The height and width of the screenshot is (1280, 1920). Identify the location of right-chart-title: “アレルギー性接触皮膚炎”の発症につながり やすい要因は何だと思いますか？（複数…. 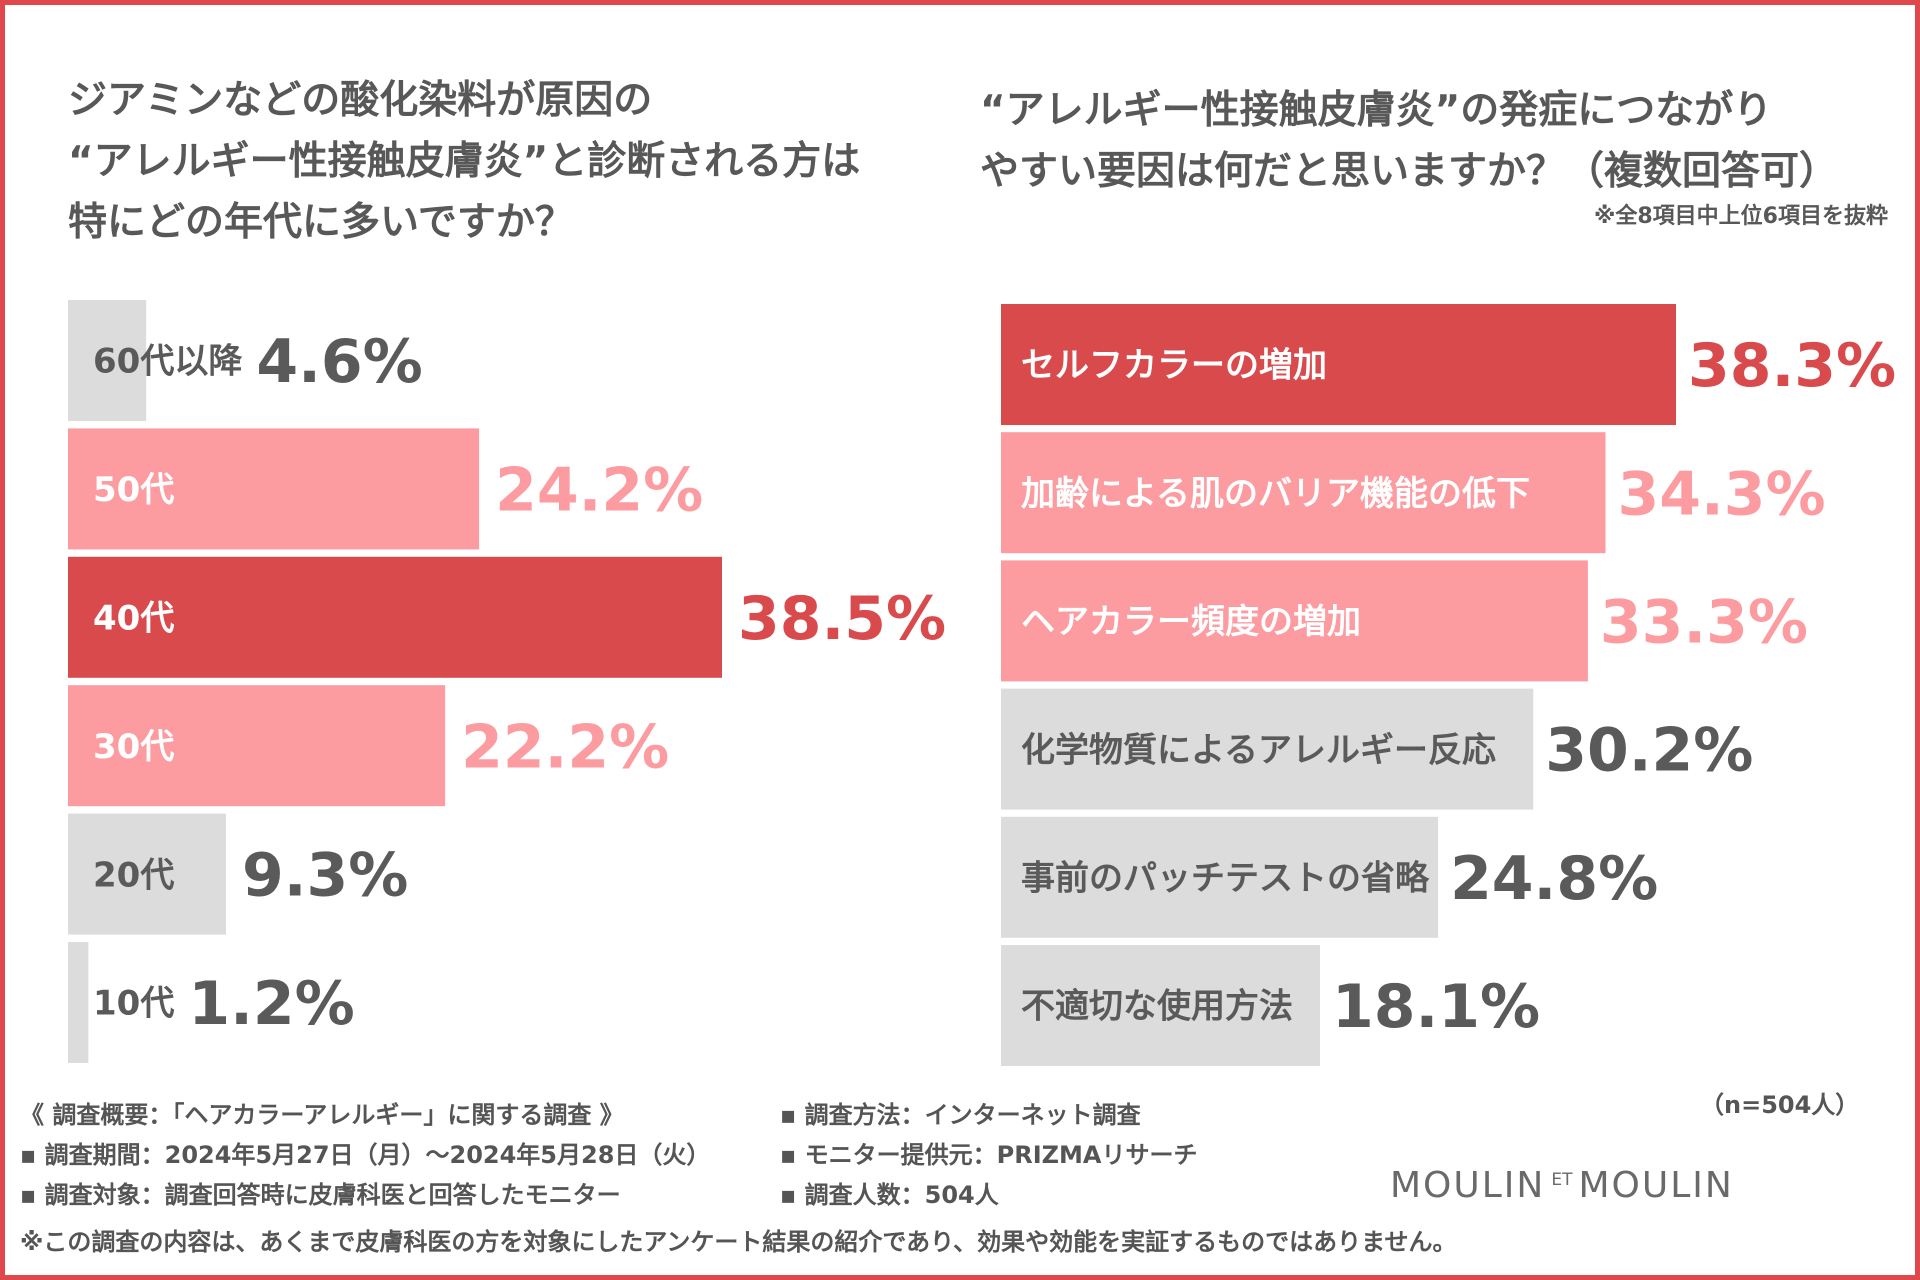
(1409, 141).